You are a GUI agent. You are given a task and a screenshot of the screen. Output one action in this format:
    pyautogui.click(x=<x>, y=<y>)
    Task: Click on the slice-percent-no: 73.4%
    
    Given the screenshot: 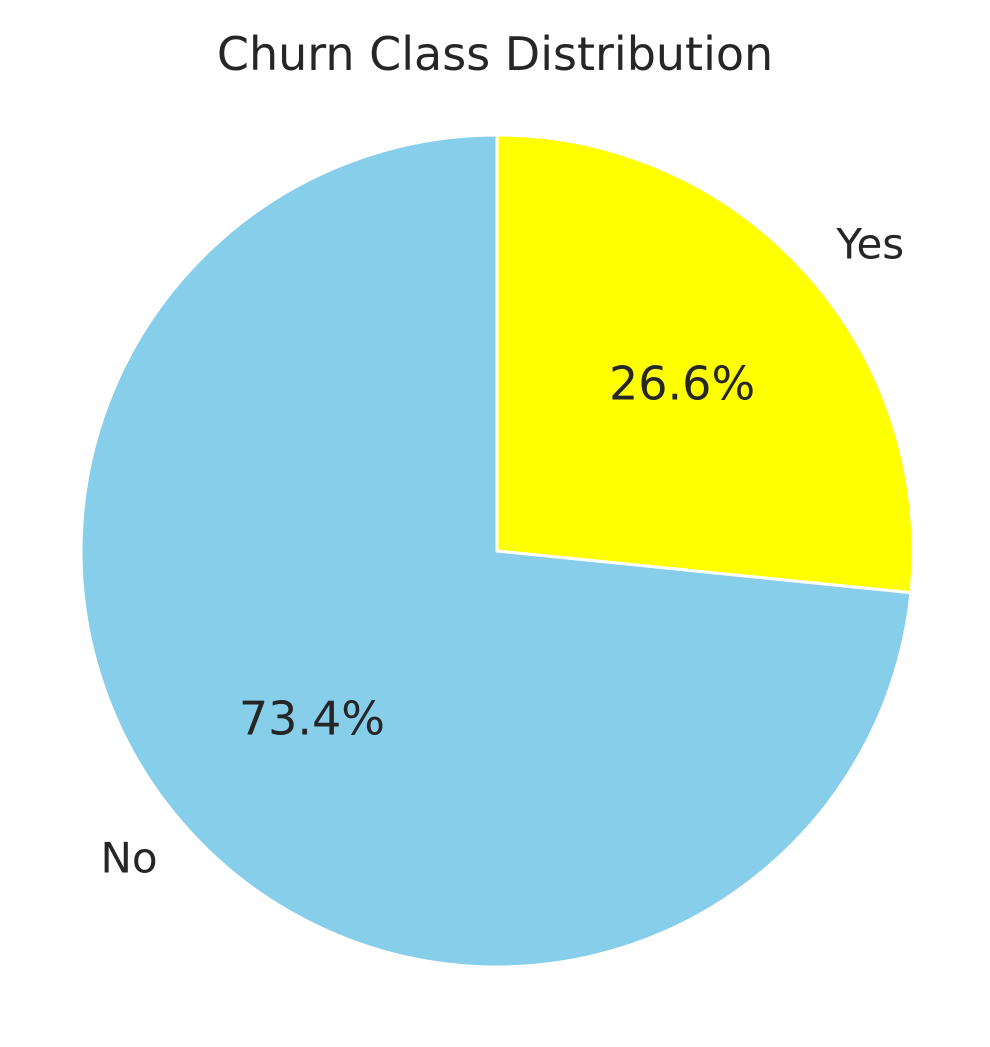 What is the action you would take?
    pyautogui.click(x=312, y=718)
    